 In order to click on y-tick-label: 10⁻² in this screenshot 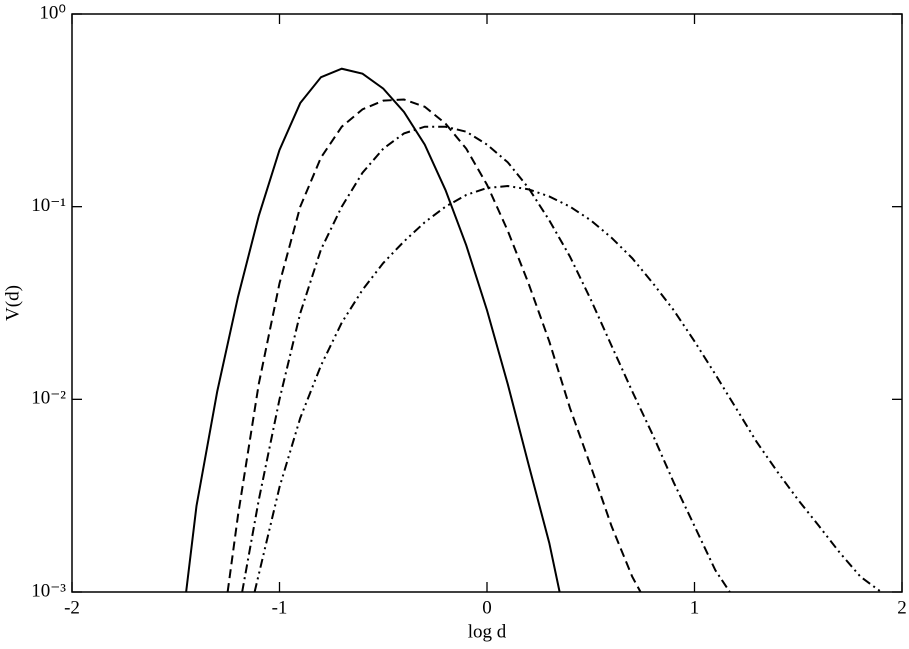, I will do `click(48, 398)`.